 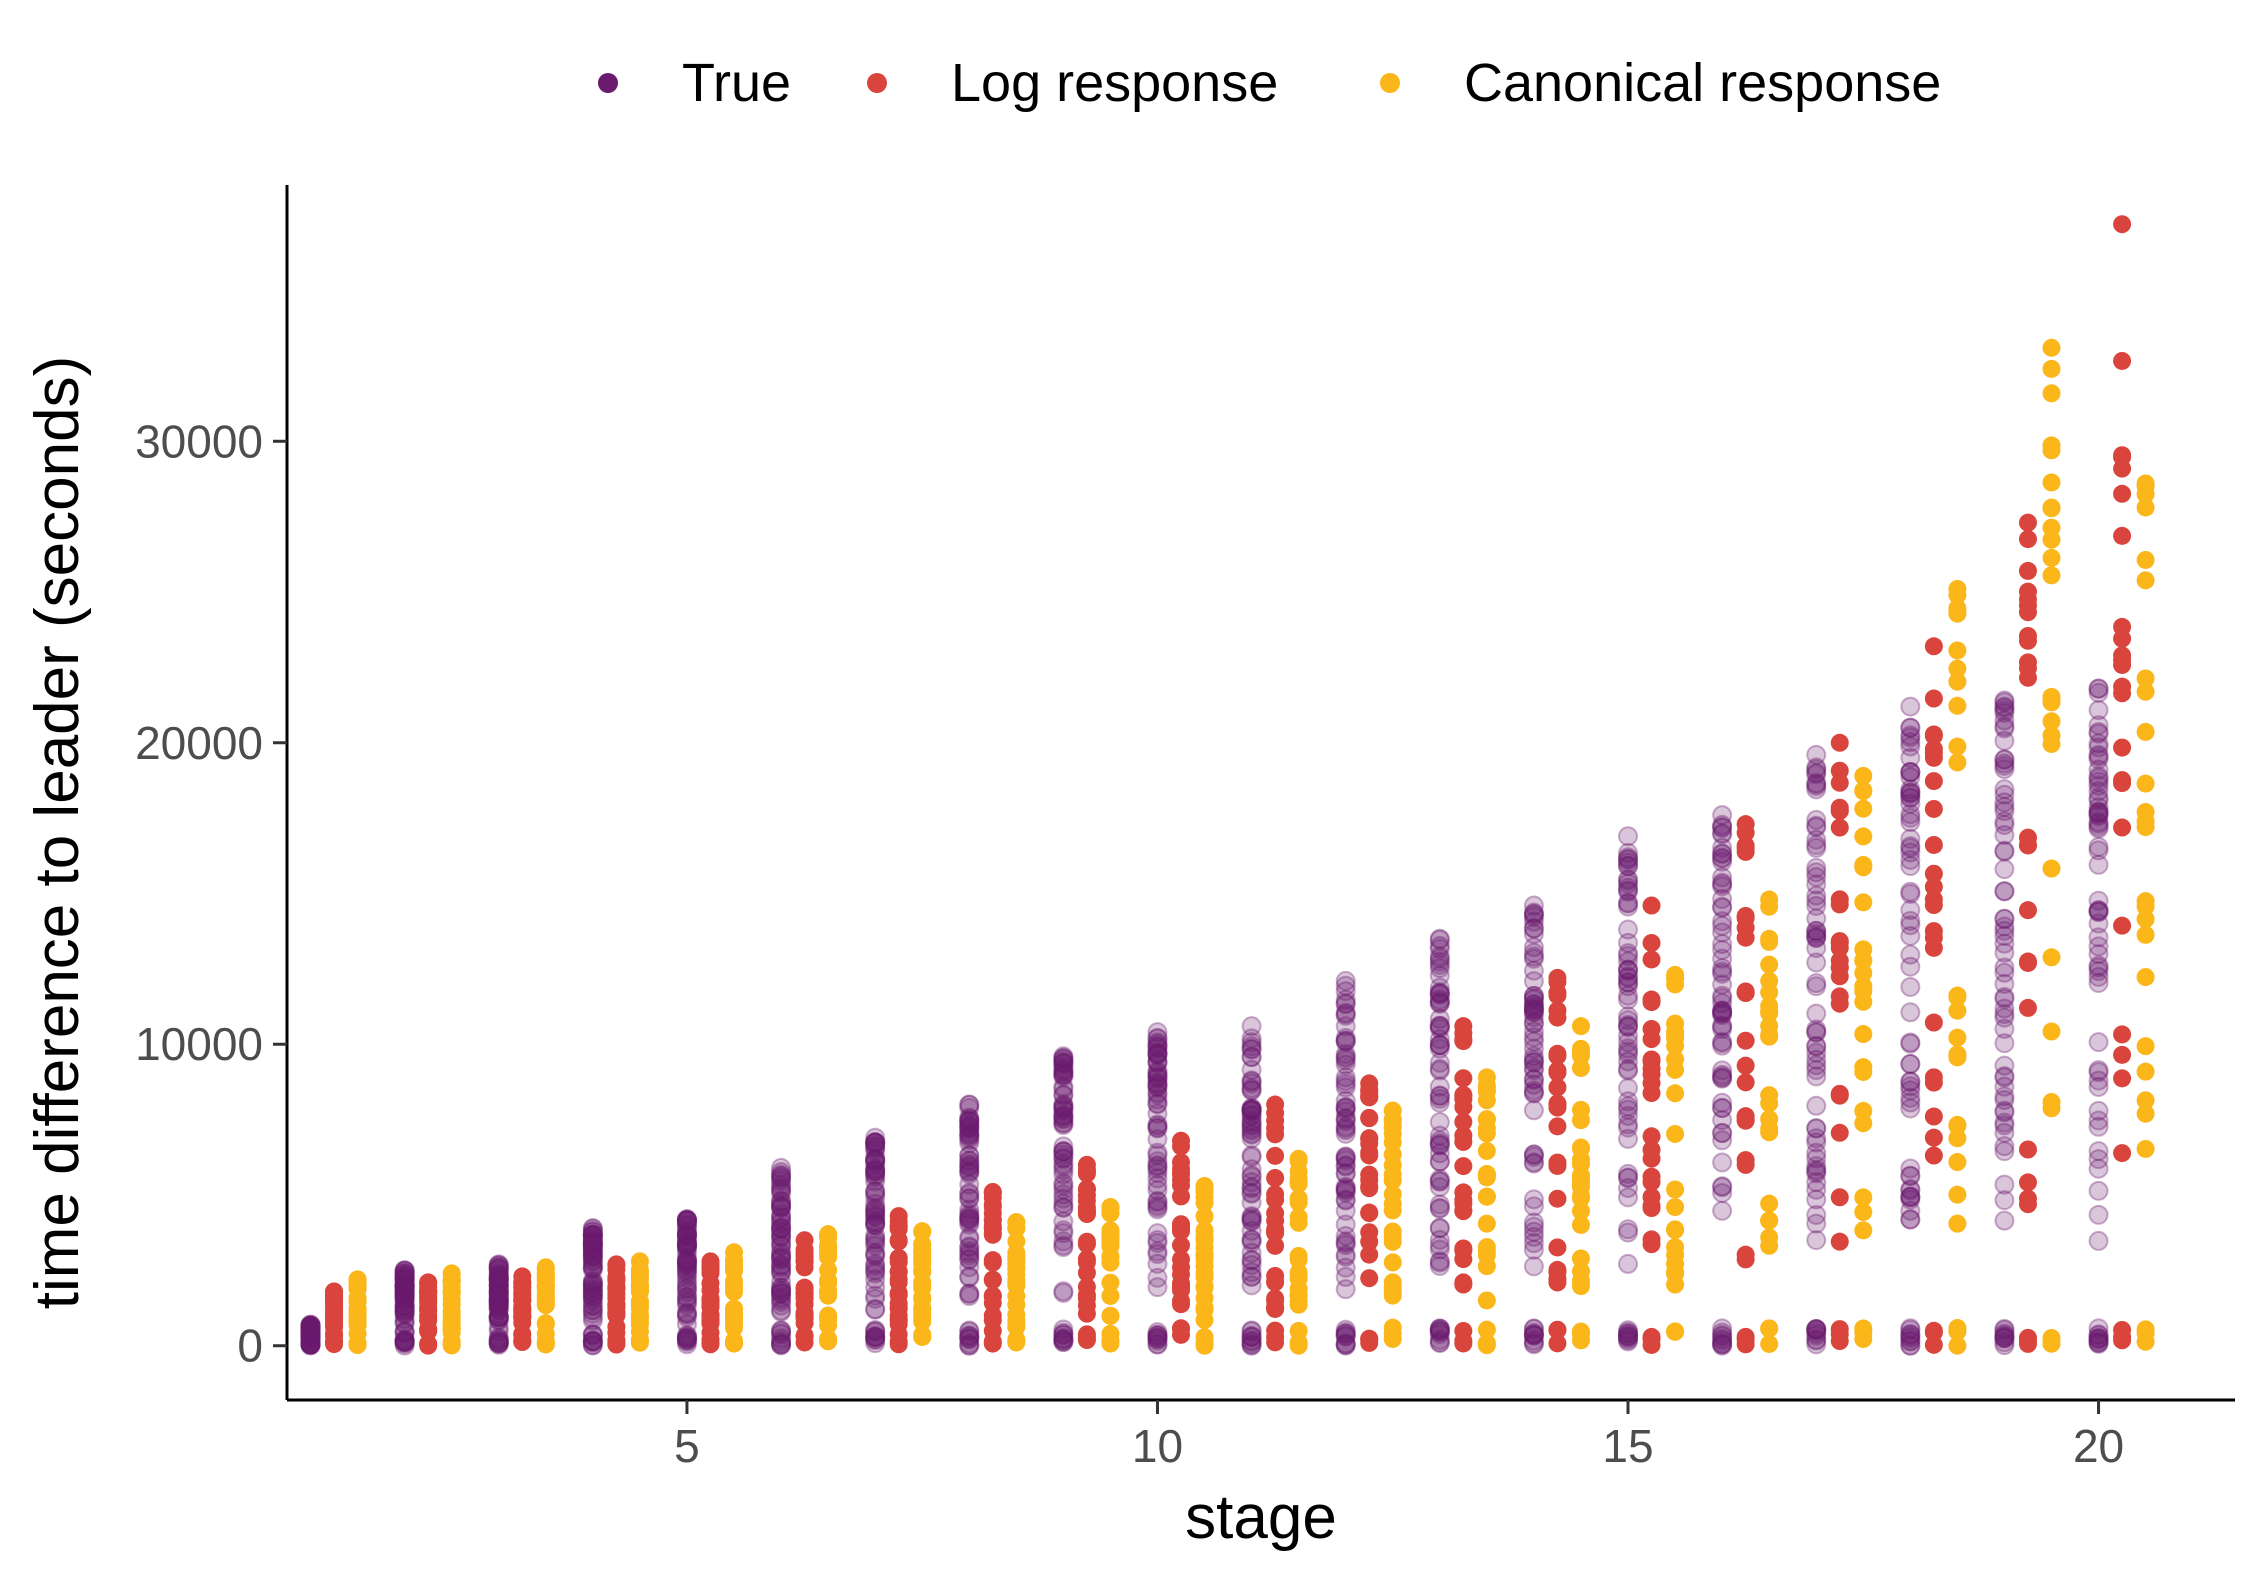 What do you see at coordinates (250, 1346) in the screenshot?
I see `y-tick-label: 0` at bounding box center [250, 1346].